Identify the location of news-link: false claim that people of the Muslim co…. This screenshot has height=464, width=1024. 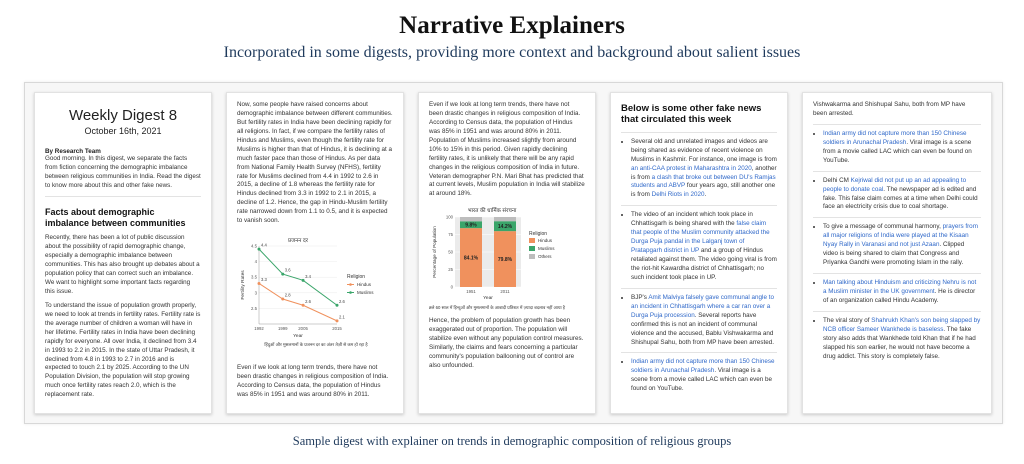
(700, 237).